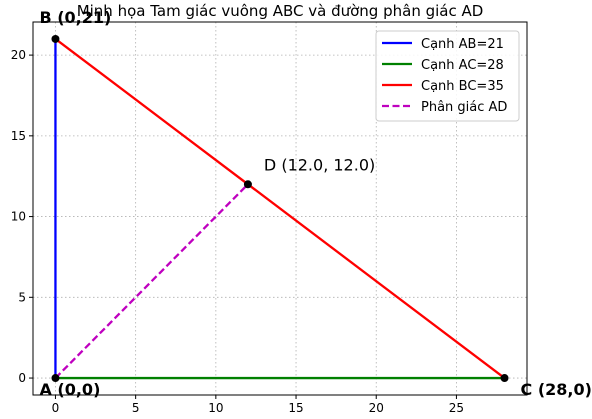  What do you see at coordinates (456, 408) in the screenshot?
I see `x-tick-label: 25` at bounding box center [456, 408].